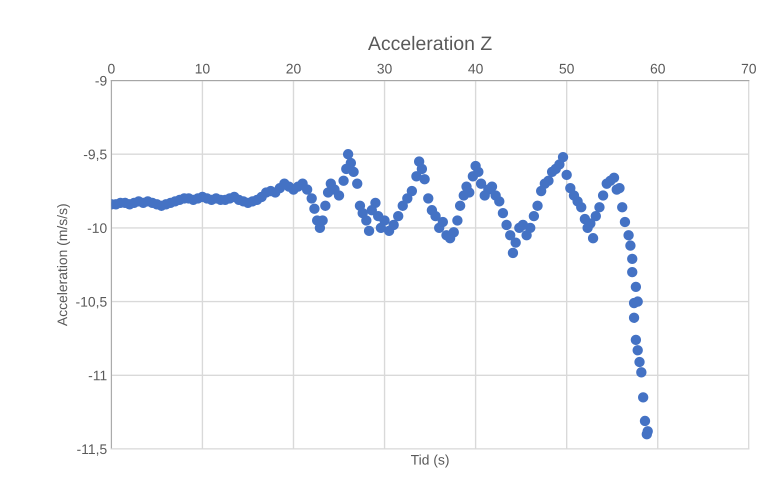  I want to click on x-tick-label: 70, so click(749, 69).